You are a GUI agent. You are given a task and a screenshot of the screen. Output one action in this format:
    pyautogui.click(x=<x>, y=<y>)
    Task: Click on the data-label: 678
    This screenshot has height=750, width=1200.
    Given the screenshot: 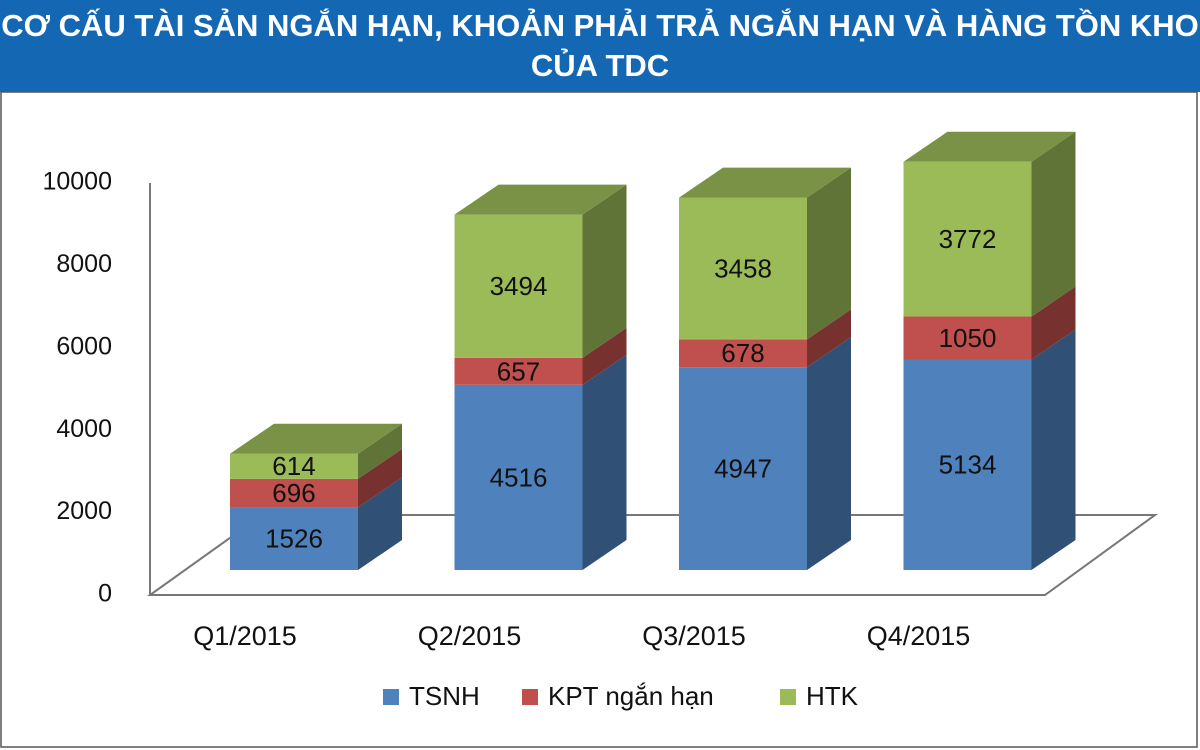 What is the action you would take?
    pyautogui.click(x=742, y=353)
    